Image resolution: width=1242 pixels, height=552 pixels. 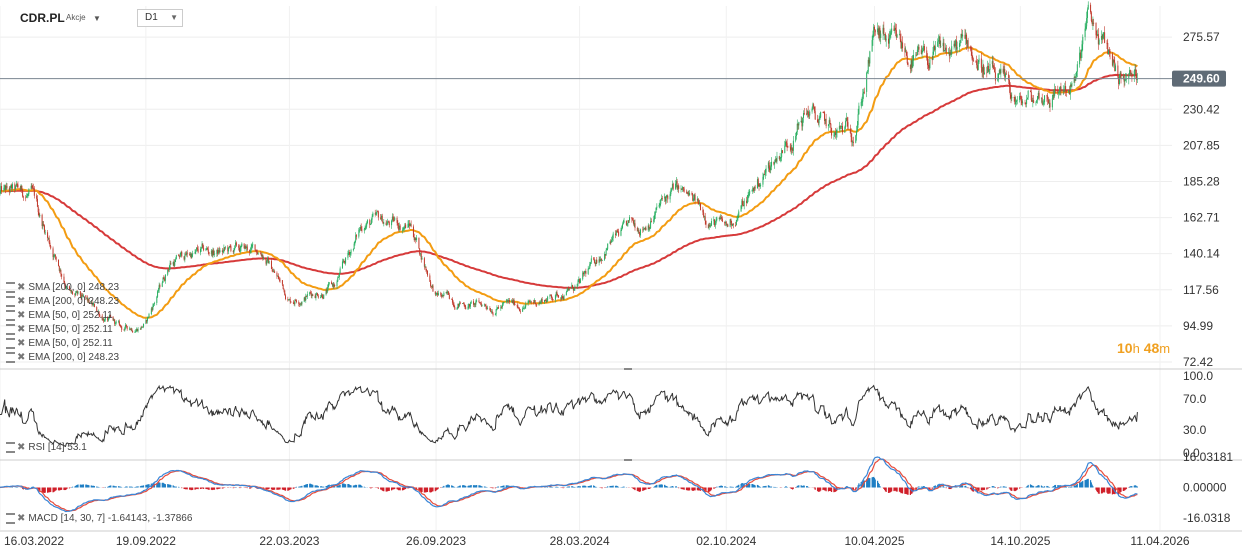 I want to click on legend-item: ✖ SMA [200, 0] 248.23, so click(x=62, y=288).